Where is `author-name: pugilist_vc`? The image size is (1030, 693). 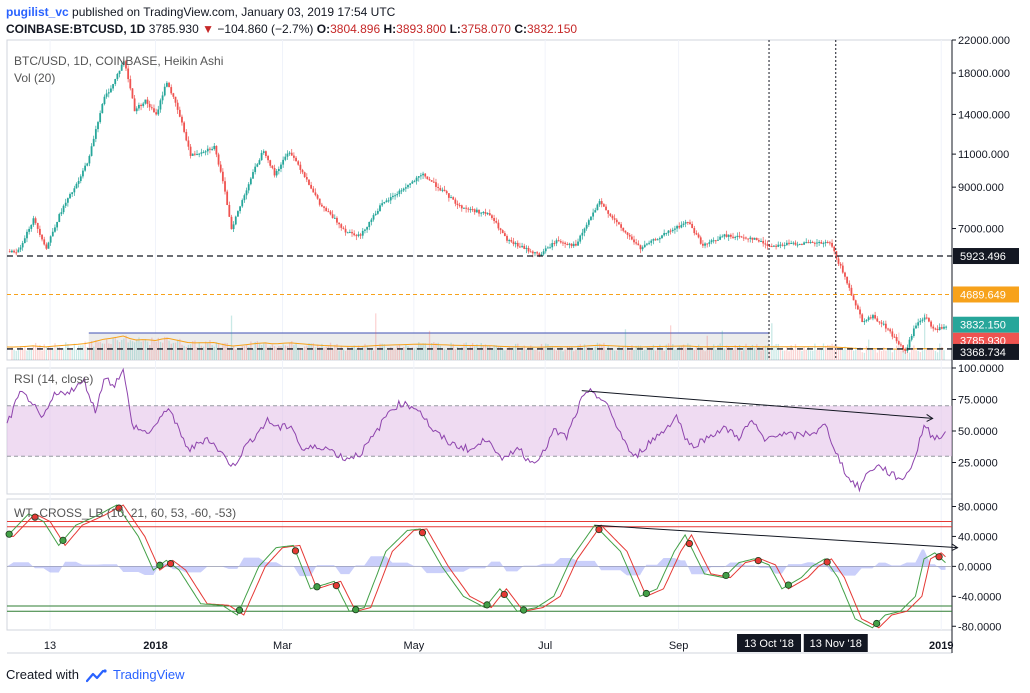 author-name: pugilist_vc is located at coordinates (37, 12).